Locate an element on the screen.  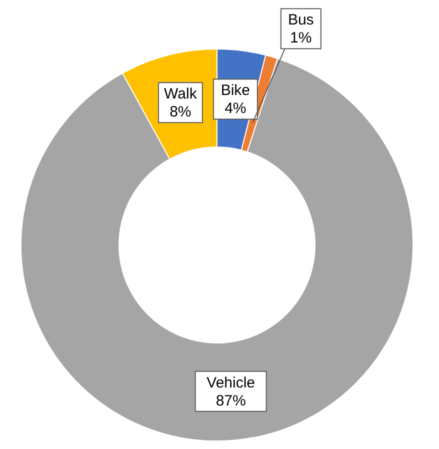
data-label: 87% is located at coordinates (231, 401).